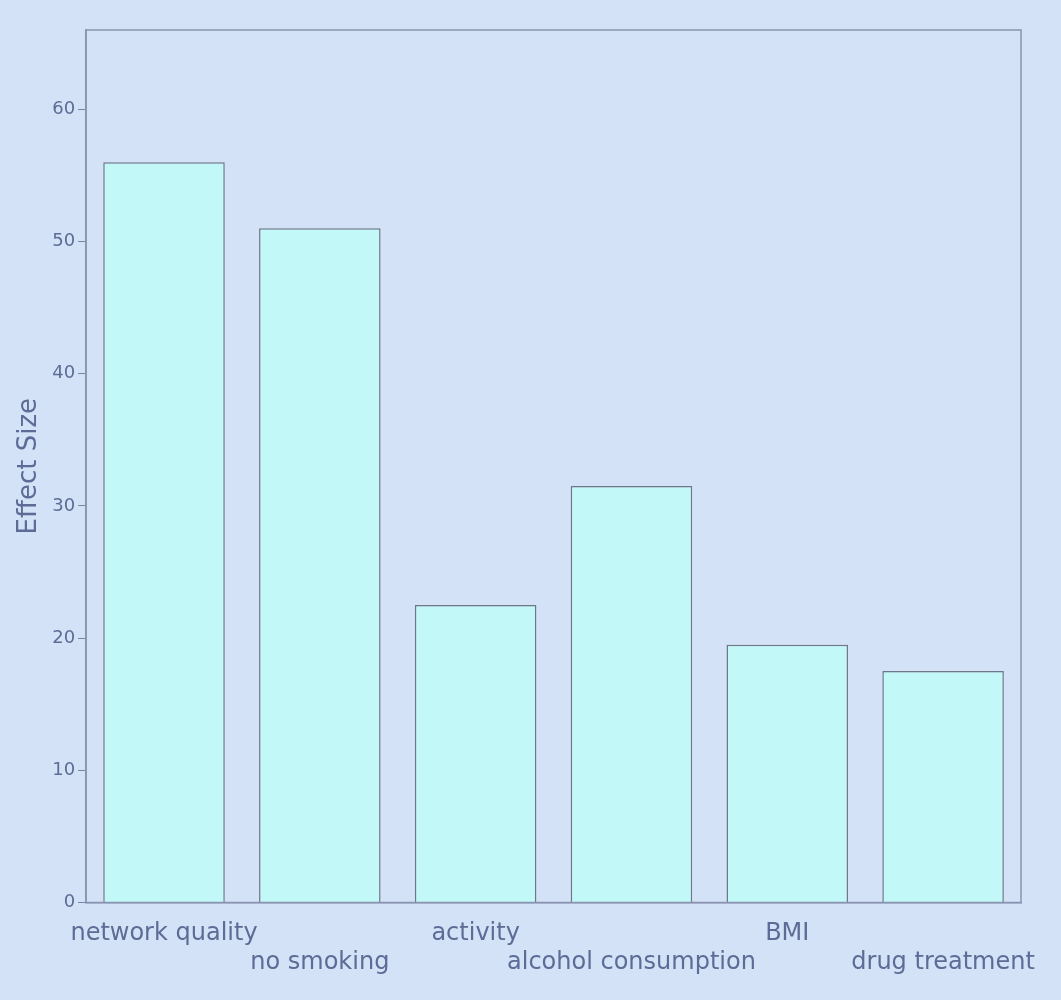  What do you see at coordinates (69, 901) in the screenshot?
I see `y-tick-label: 0` at bounding box center [69, 901].